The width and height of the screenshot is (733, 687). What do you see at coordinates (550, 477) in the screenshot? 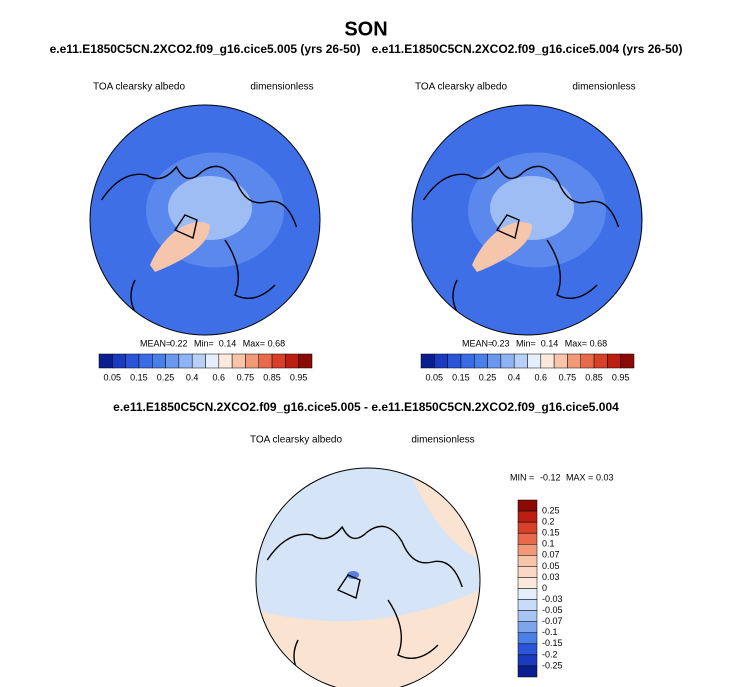
I see `stat-value: -0.12` at bounding box center [550, 477].